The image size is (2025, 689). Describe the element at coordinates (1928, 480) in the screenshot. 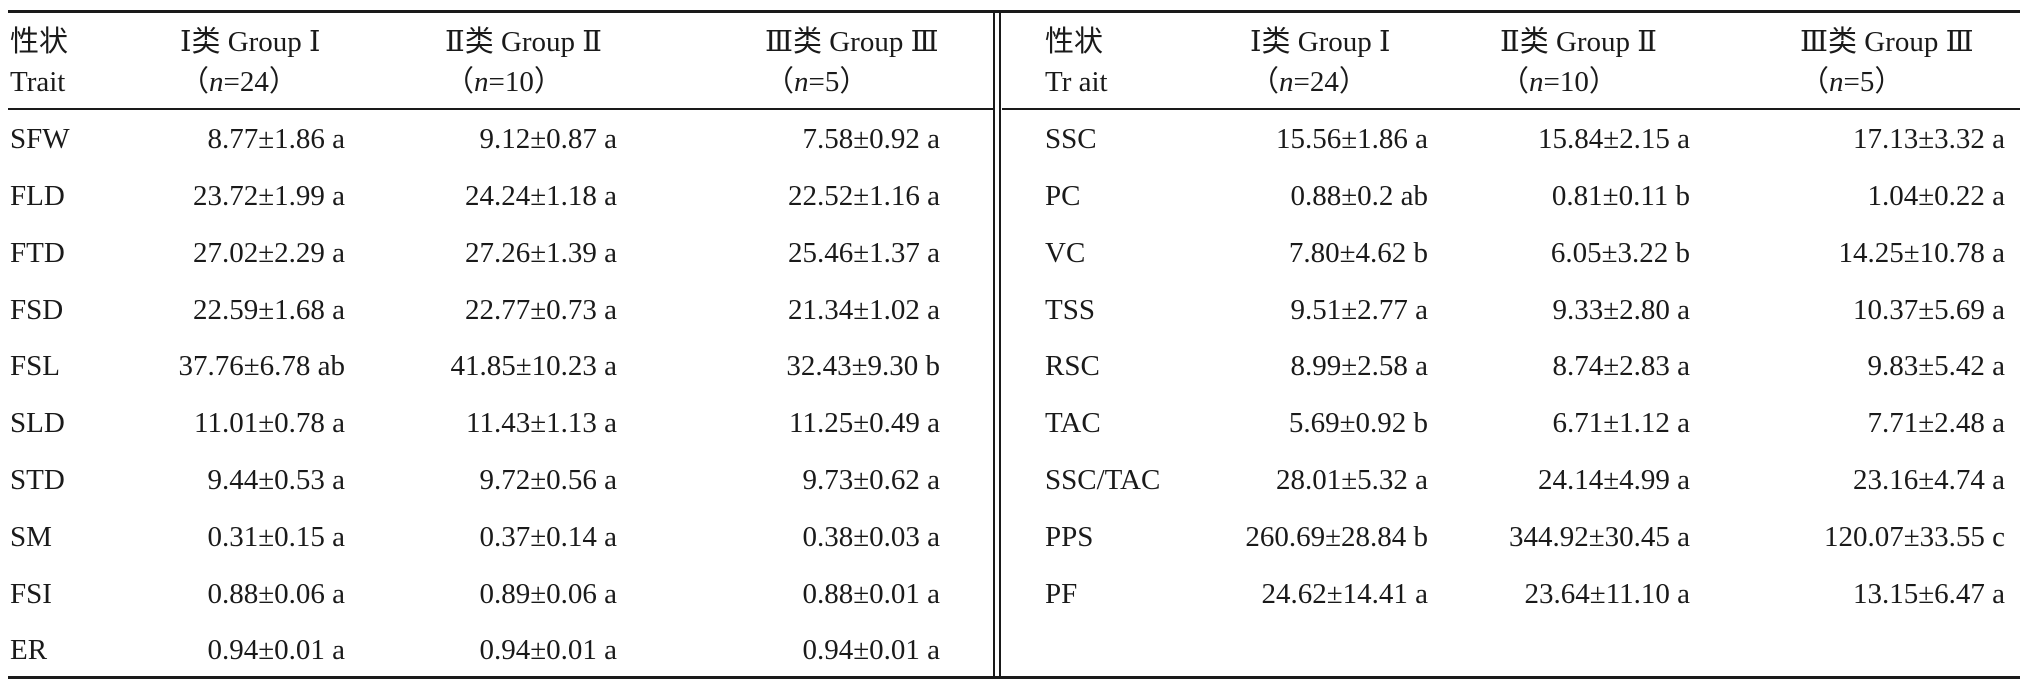

I see `right-value-cell: 23.16±4.74 a` at that location.